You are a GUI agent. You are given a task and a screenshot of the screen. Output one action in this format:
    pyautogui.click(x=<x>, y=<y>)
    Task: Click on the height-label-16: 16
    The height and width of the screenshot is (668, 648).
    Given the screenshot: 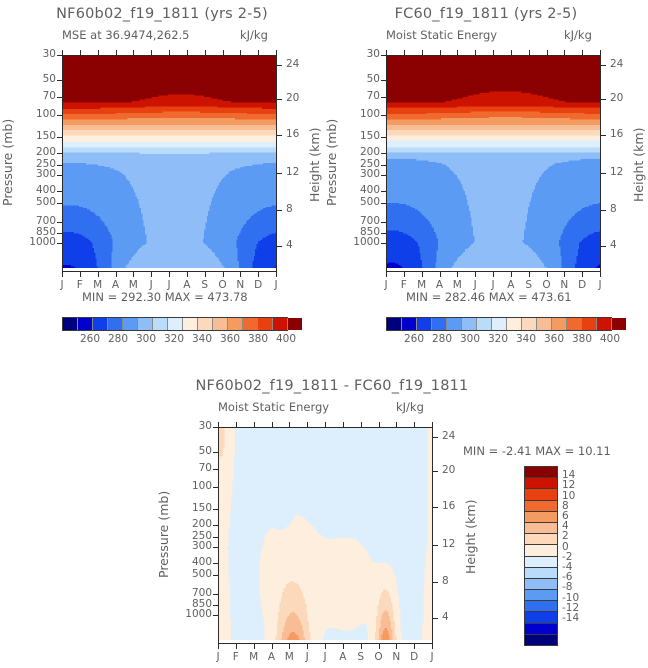 What is the action you would take?
    pyautogui.click(x=617, y=134)
    